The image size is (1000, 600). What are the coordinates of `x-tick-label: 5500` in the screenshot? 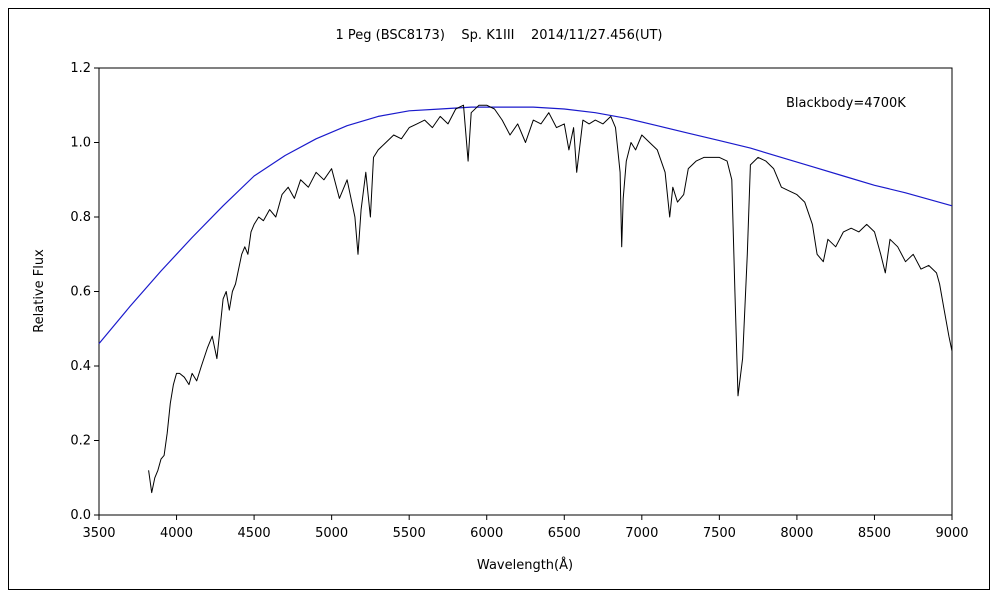 It's located at (409, 533).